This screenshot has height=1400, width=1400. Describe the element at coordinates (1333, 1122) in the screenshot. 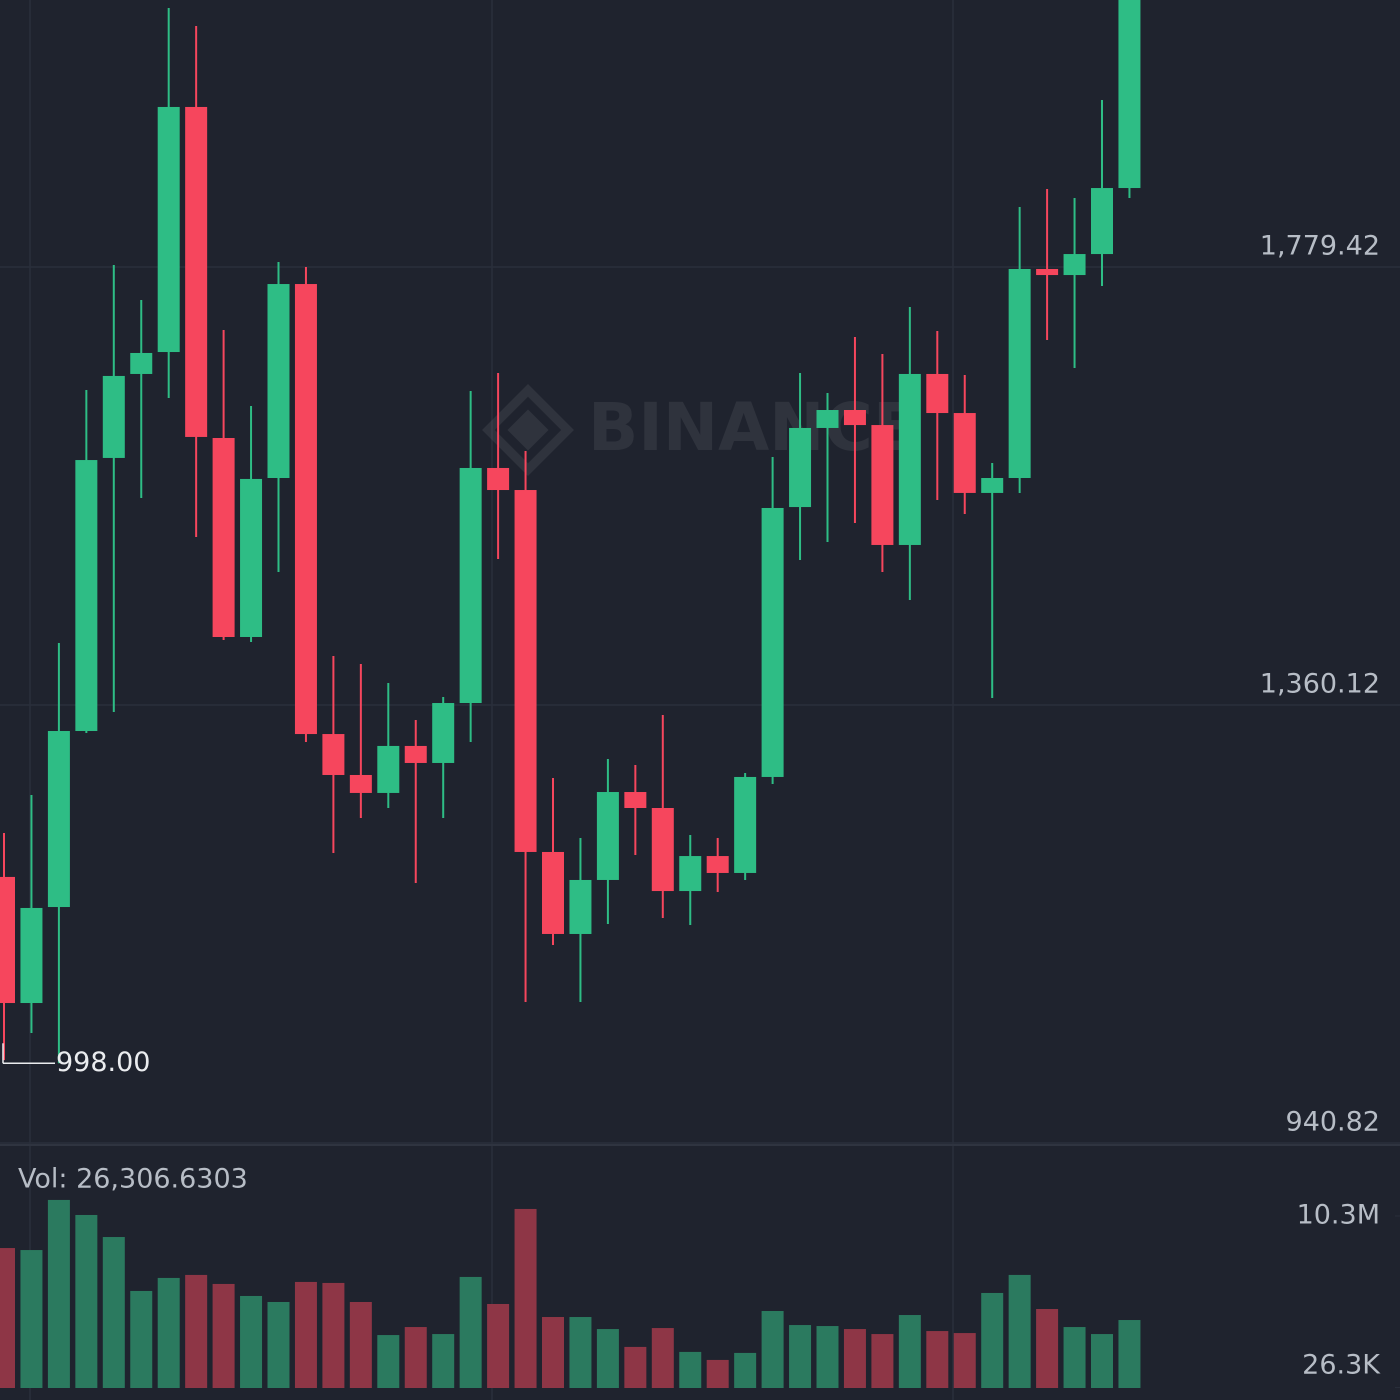

I see `y-tick-label: 940.82` at that location.